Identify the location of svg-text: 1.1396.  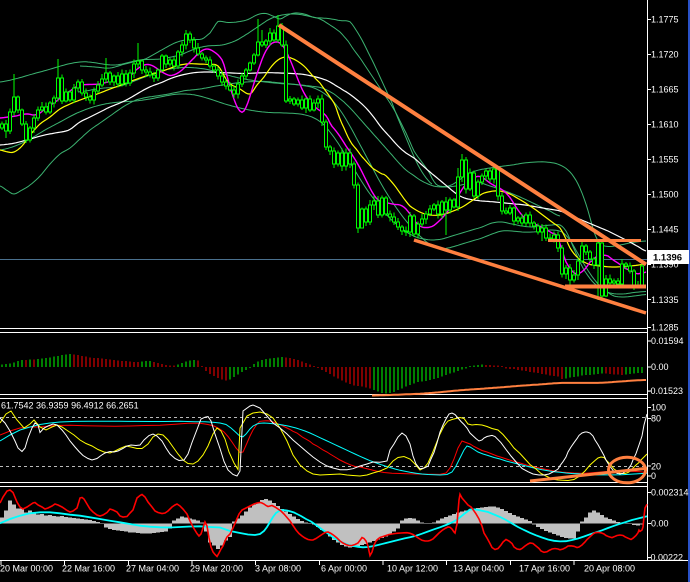
(667, 258).